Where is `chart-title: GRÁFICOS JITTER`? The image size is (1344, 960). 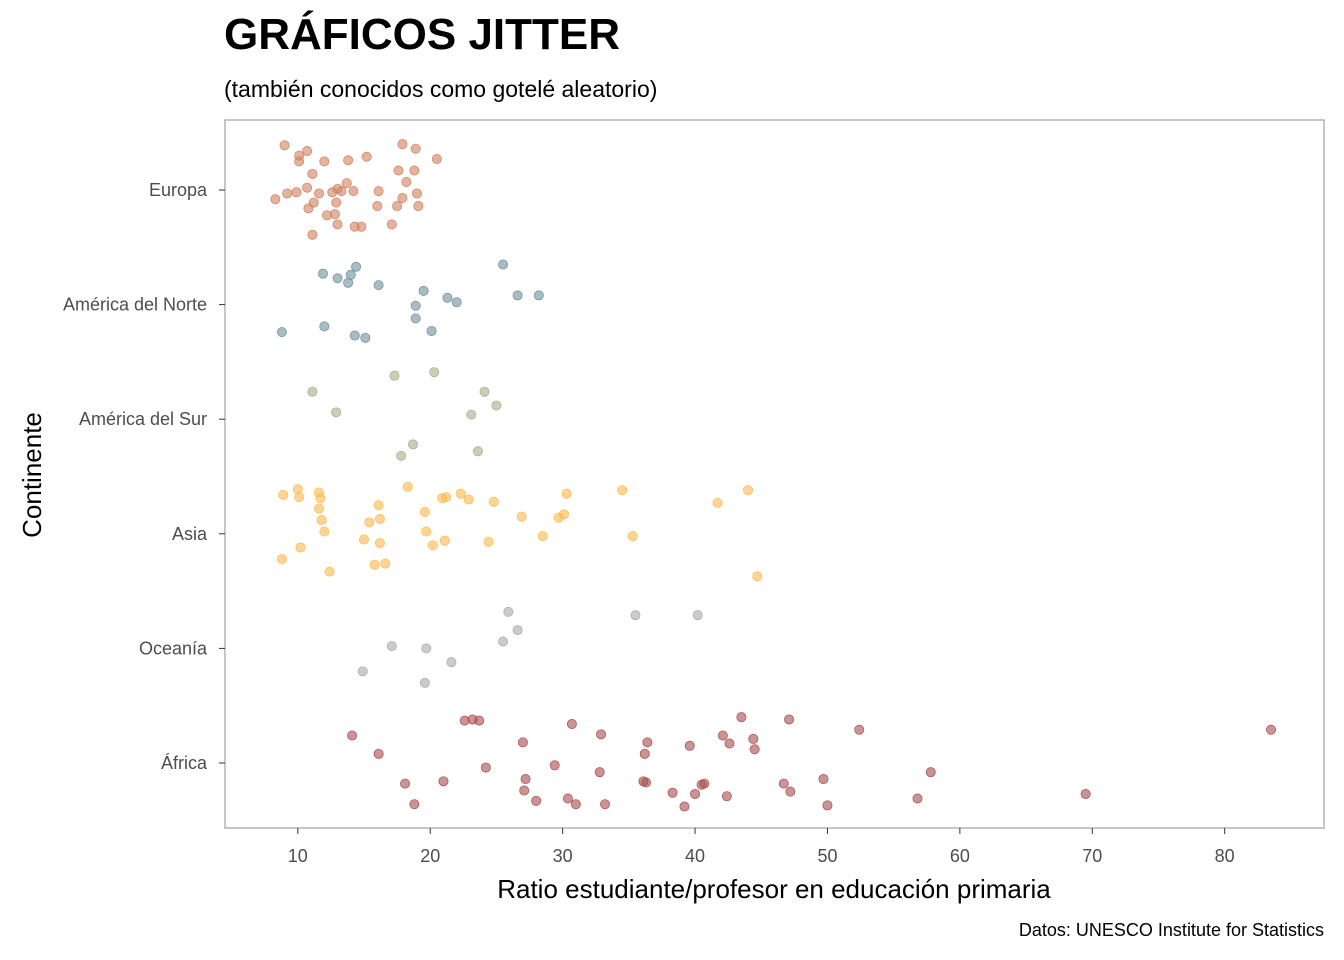
chart-title: GRÁFICOS JITTER is located at coordinates (422, 34).